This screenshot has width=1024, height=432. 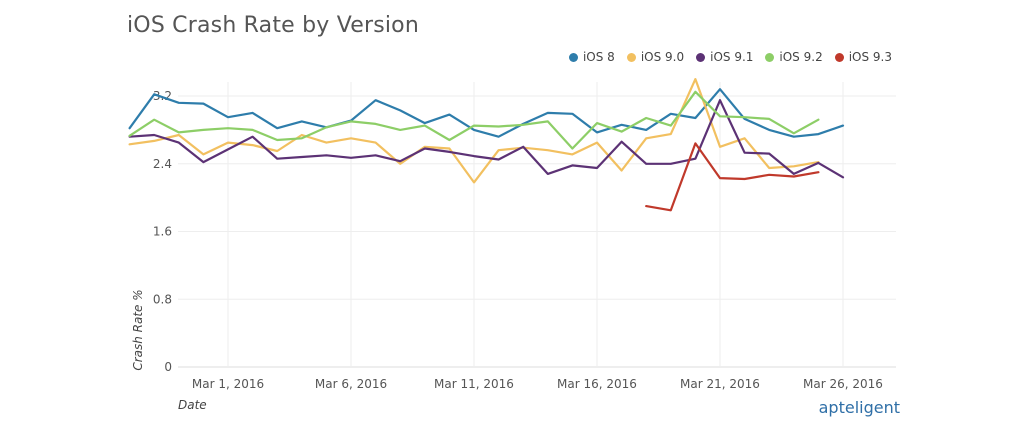 I want to click on chart-legend: iOS 8 iOS 9.0 iOS 9.1 iOS 9.2 iOS 9.3, so click(x=730, y=57).